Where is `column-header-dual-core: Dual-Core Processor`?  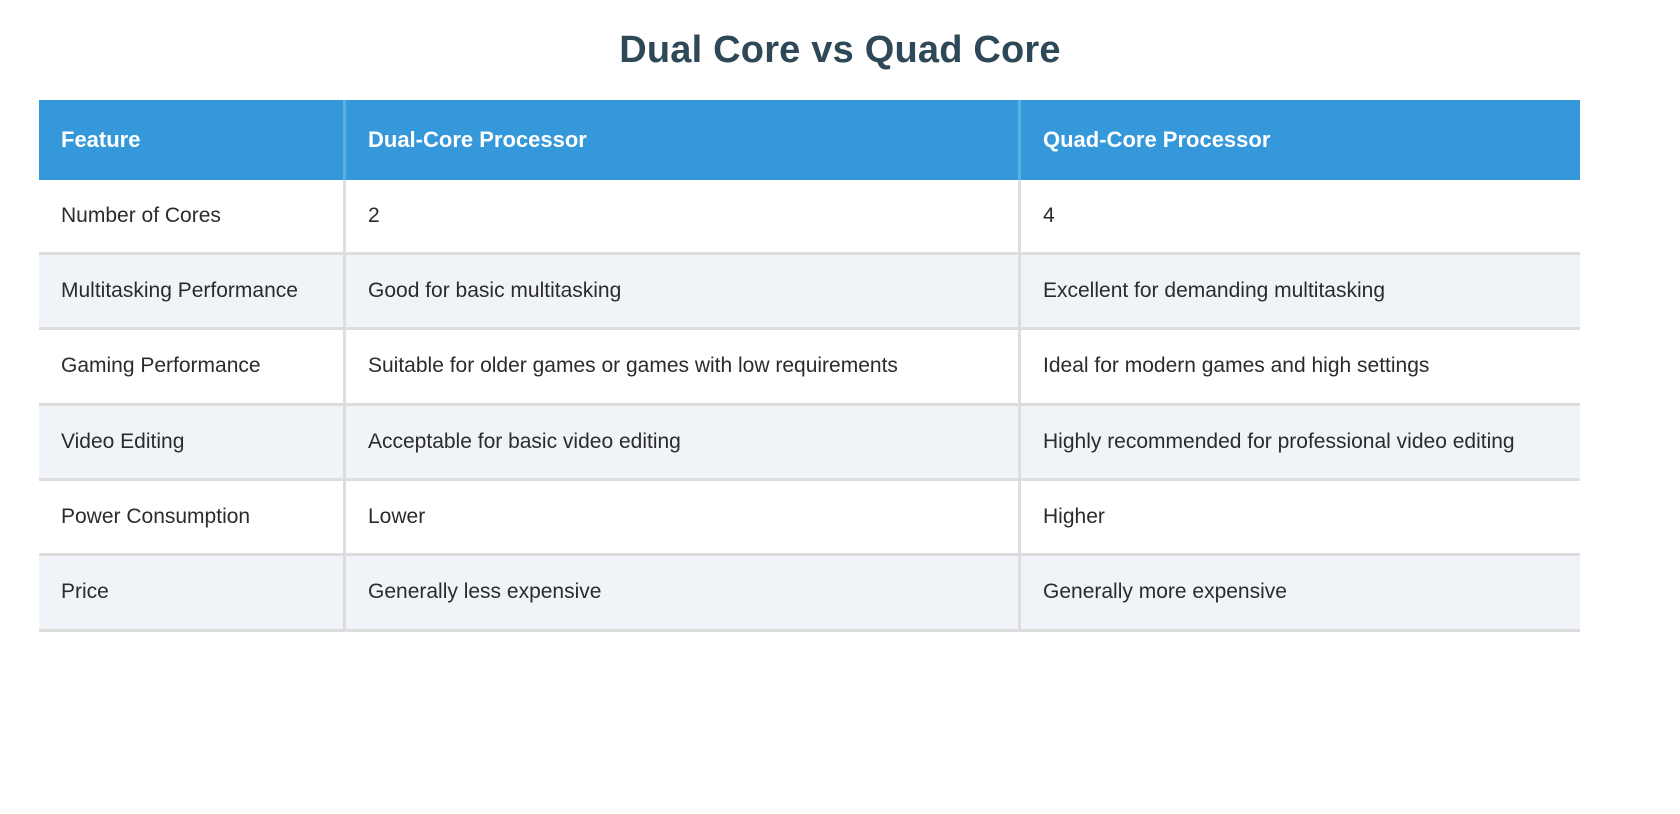 column-header-dual-core: Dual-Core Processor is located at coordinates (683, 140).